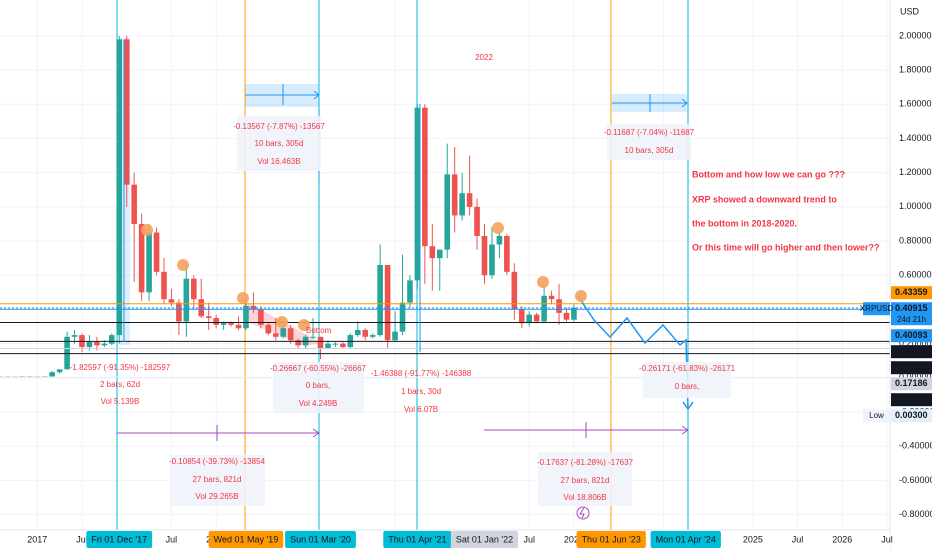  I want to click on price-label: 0.00300, so click(911, 415).